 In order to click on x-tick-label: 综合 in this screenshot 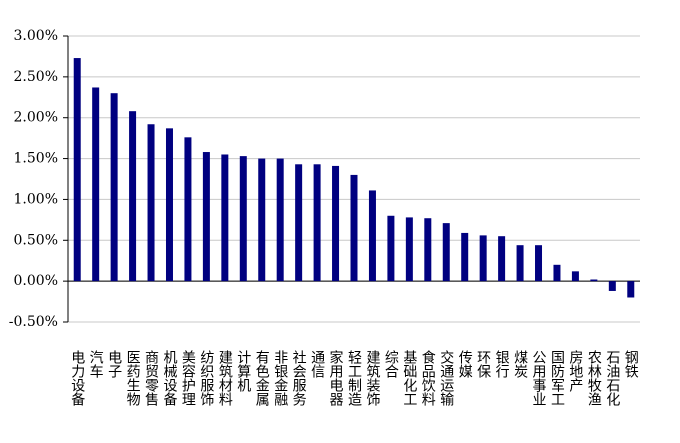, I will do `click(391, 364)`.